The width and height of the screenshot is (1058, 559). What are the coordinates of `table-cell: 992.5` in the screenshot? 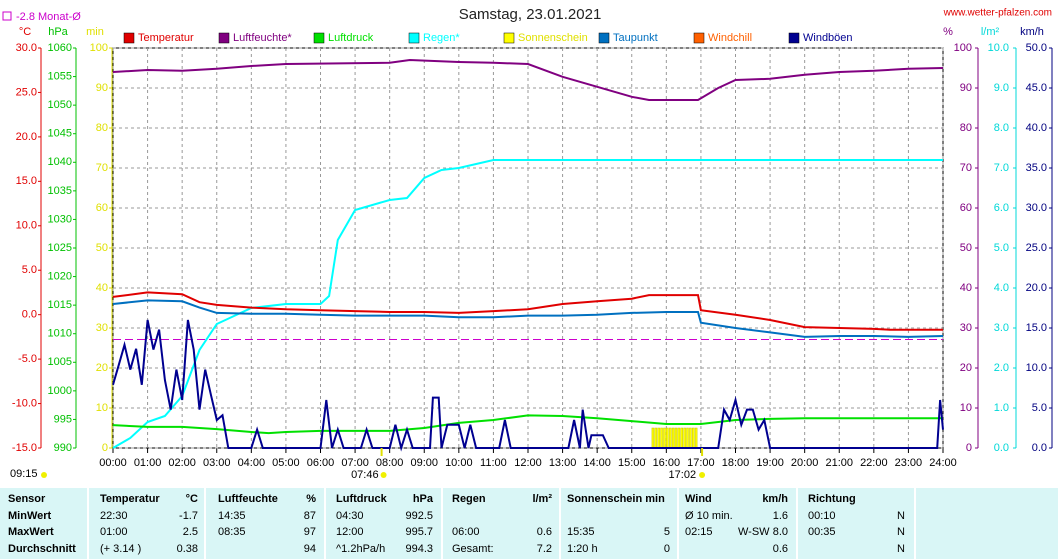 It's located at (419, 516).